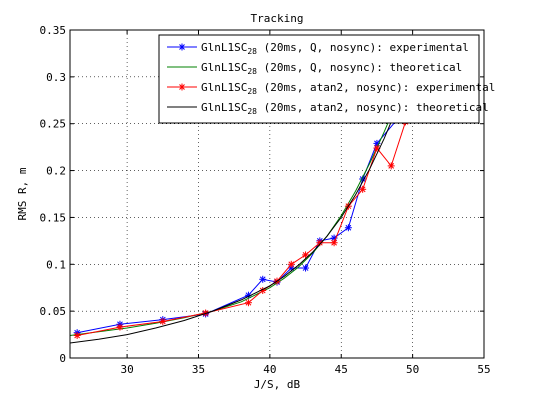  I want to click on legend-entry: GlnL1SC28 (20ms, Q, nosync): theoretical, so click(314, 68).